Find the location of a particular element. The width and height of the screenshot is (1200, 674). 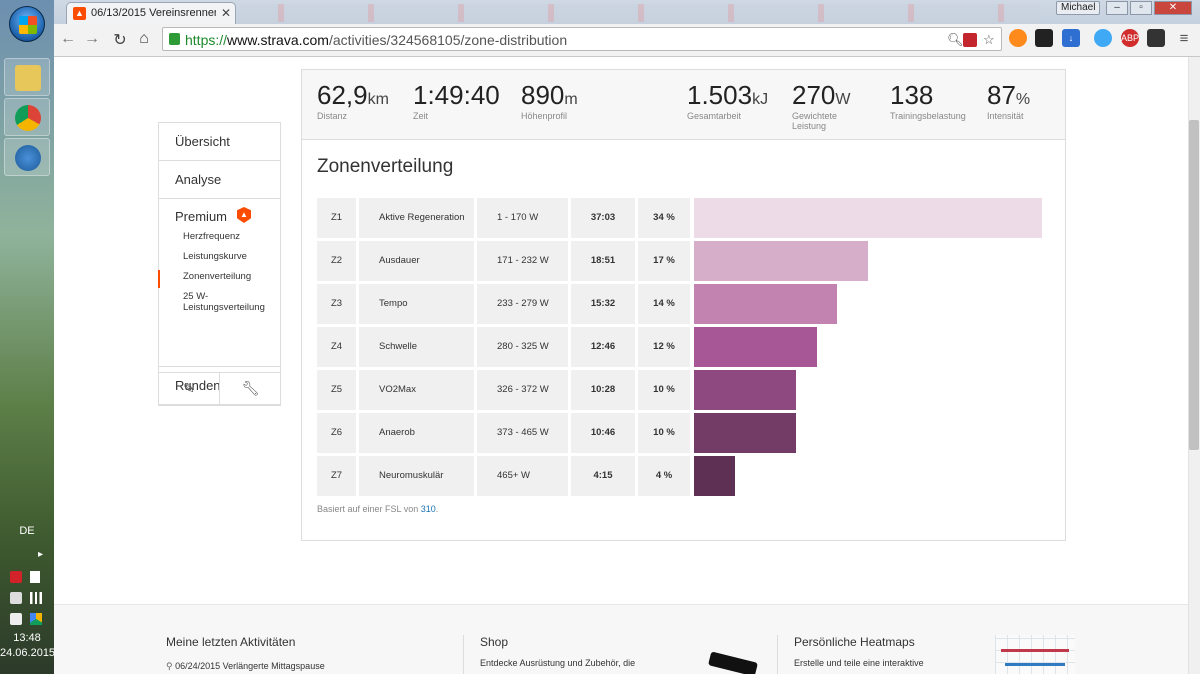

zone-row-z4: Z4 Schwelle 280 - 325 W 12:46 12 % is located at coordinates (684, 347).